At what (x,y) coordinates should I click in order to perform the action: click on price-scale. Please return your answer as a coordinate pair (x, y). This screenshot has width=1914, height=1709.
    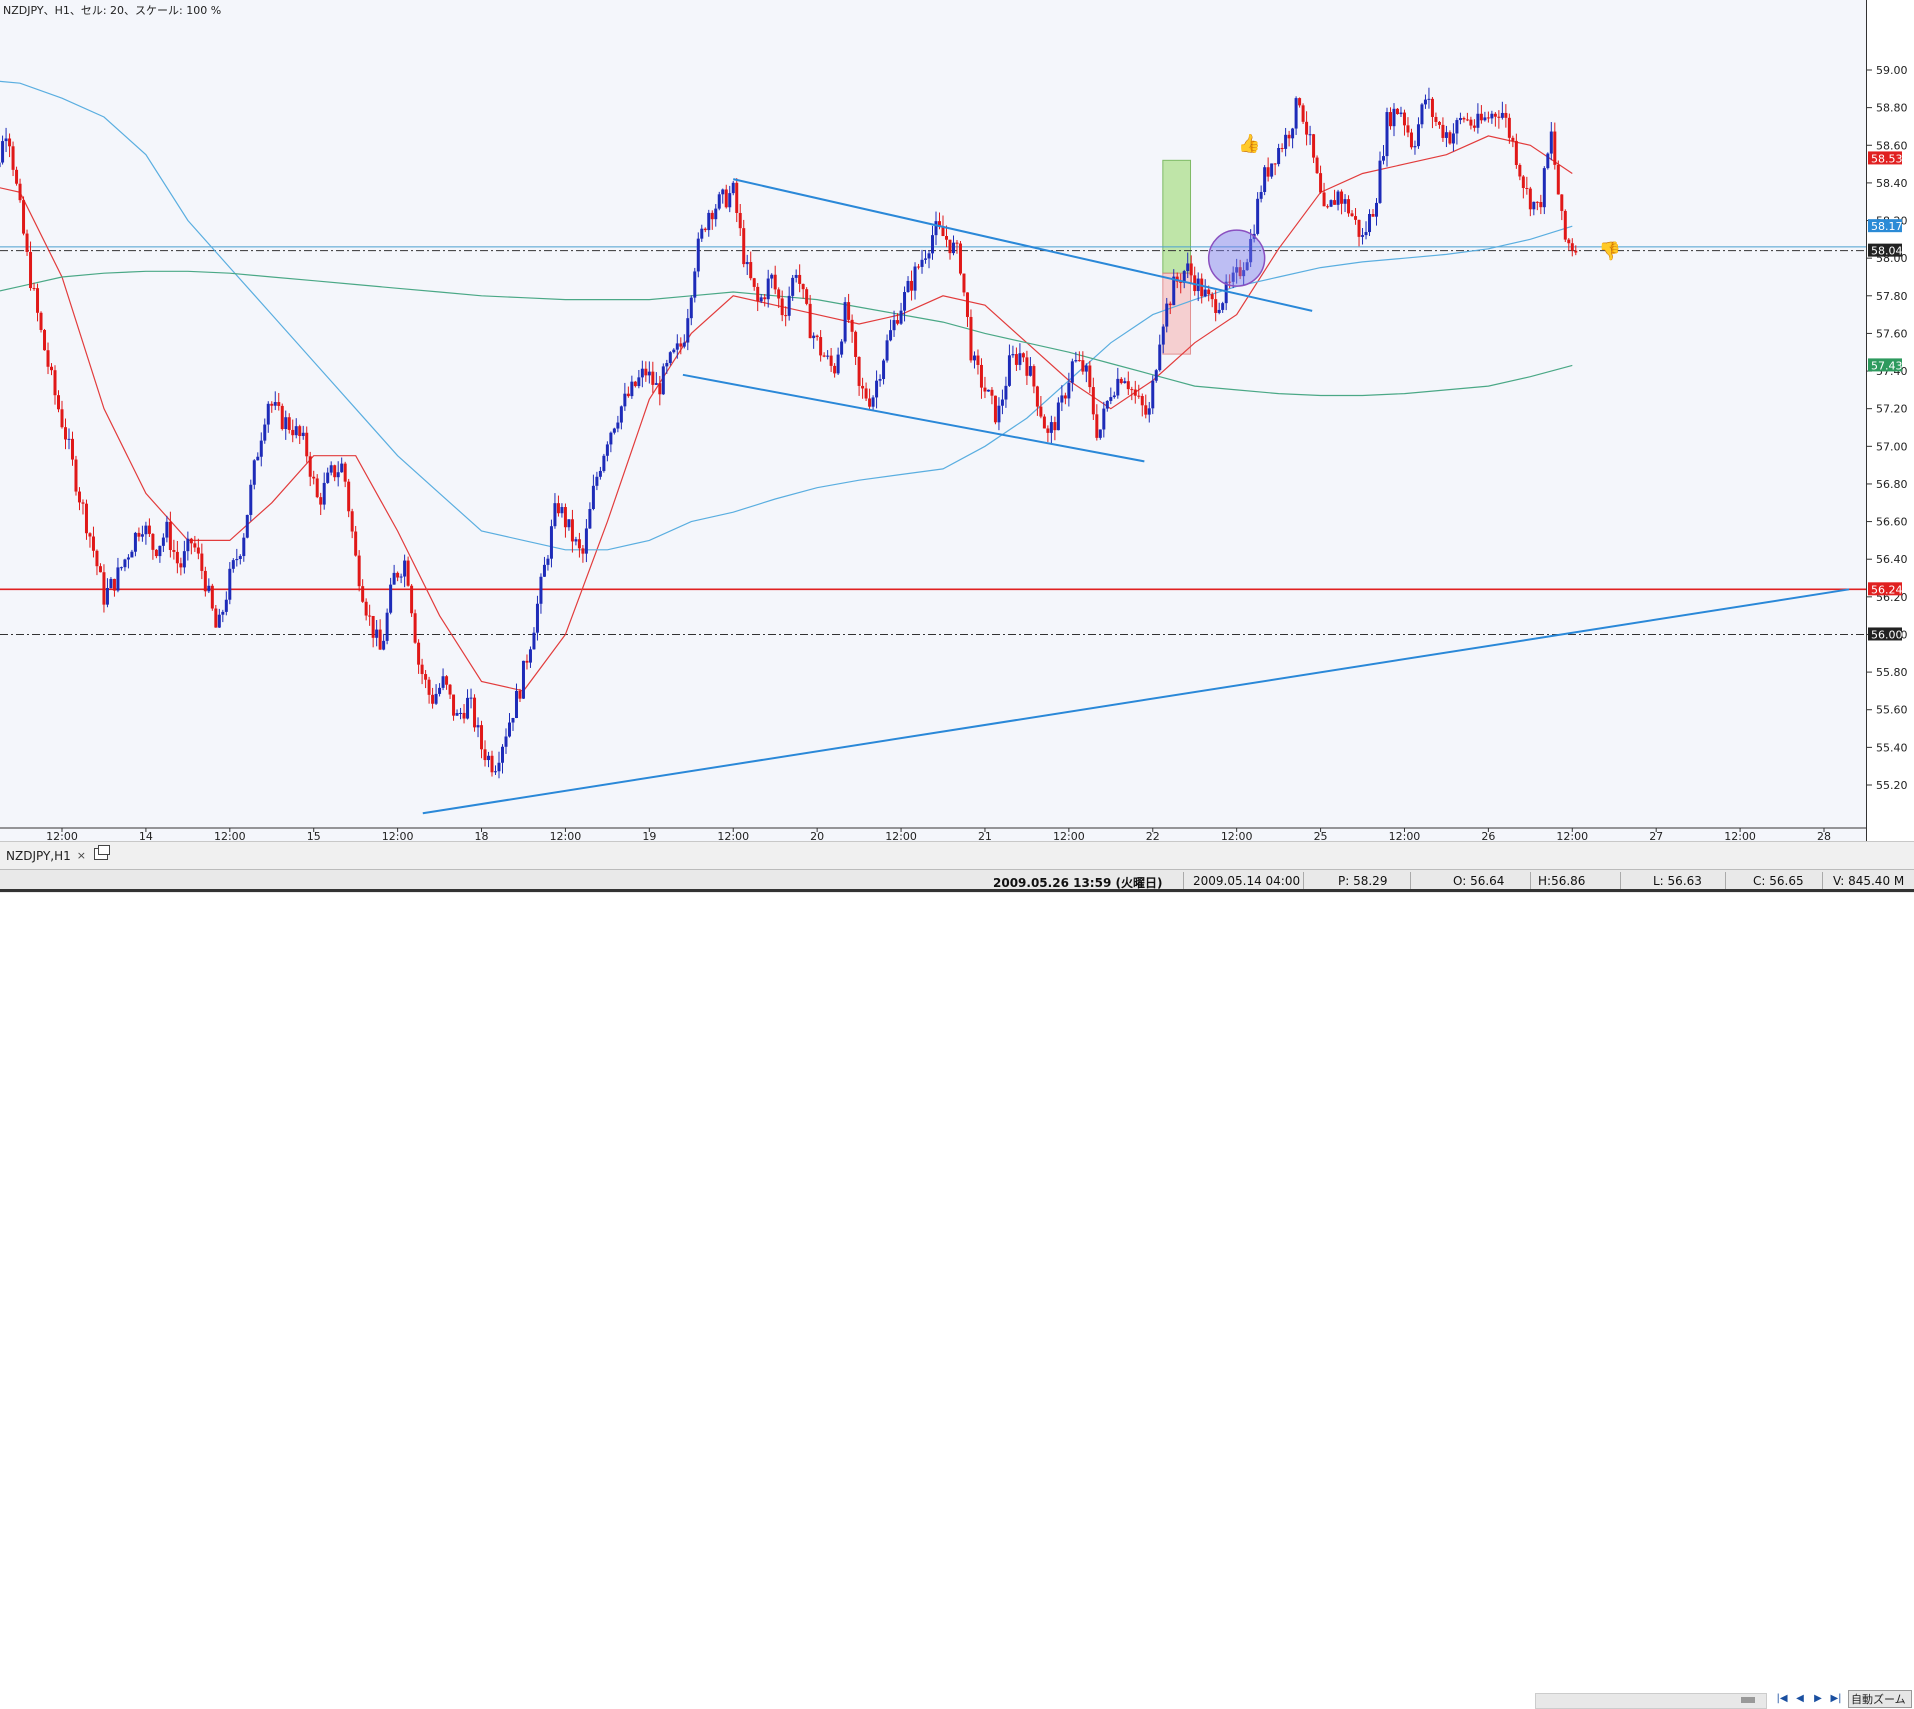
    Looking at the image, I should click on (1890, 420).